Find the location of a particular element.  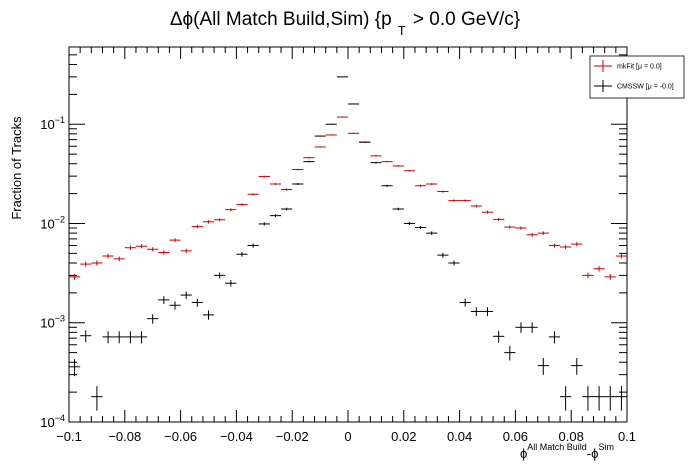

legend-box is located at coordinates (637, 77).